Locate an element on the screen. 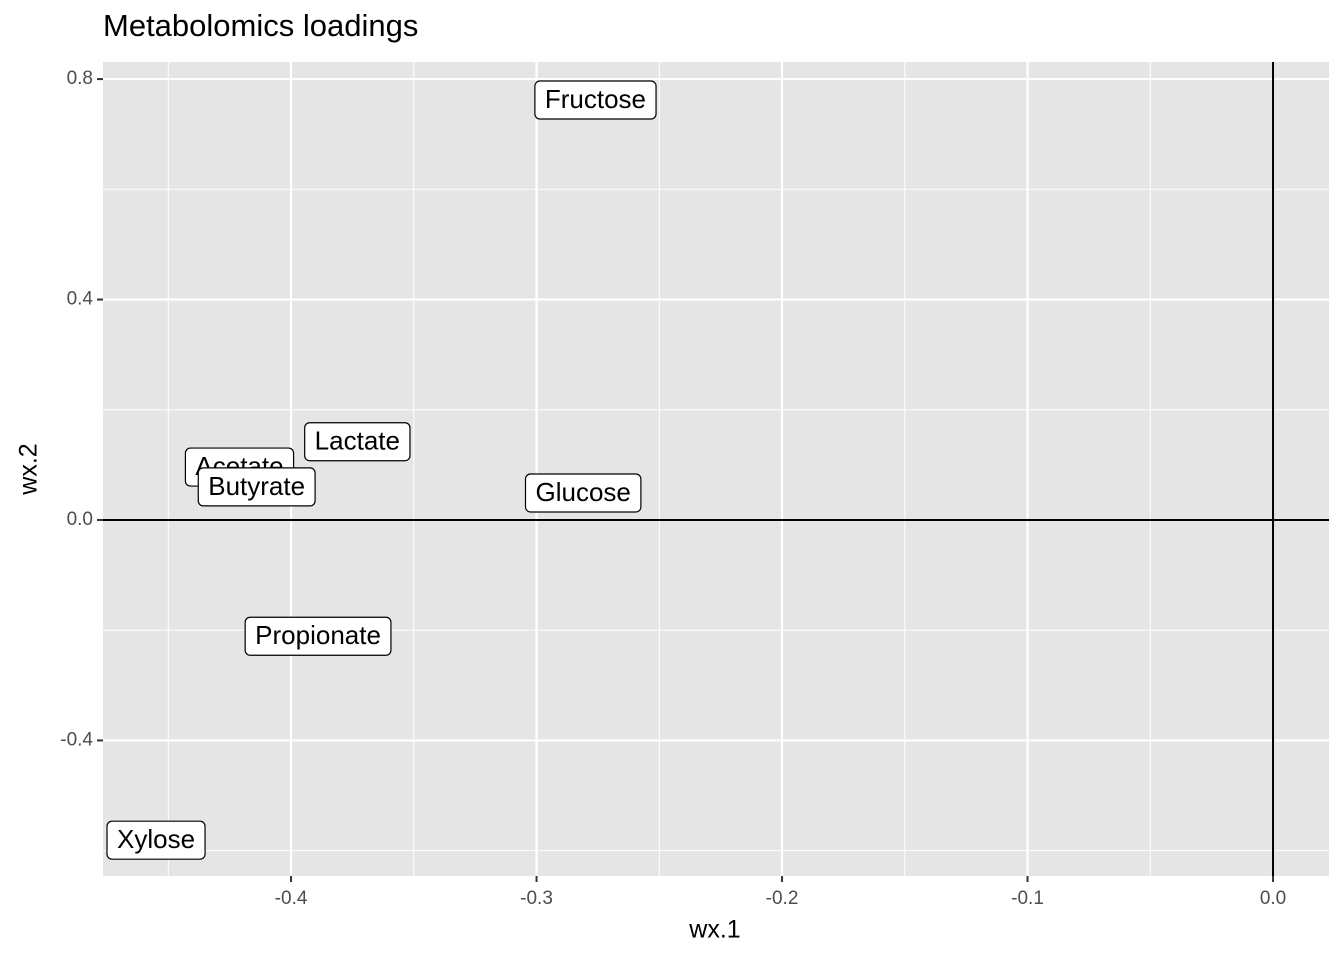 Image resolution: width=1344 pixels, height=965 pixels. point-label: Propionate is located at coordinates (318, 636).